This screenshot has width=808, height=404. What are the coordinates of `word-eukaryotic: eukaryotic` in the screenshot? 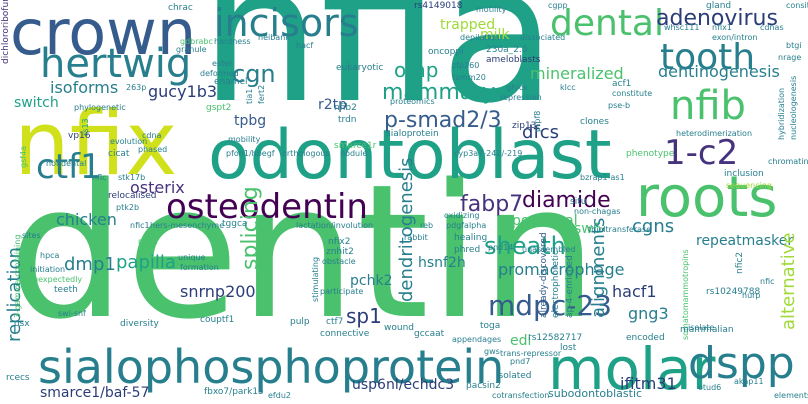 It's located at (360, 68).